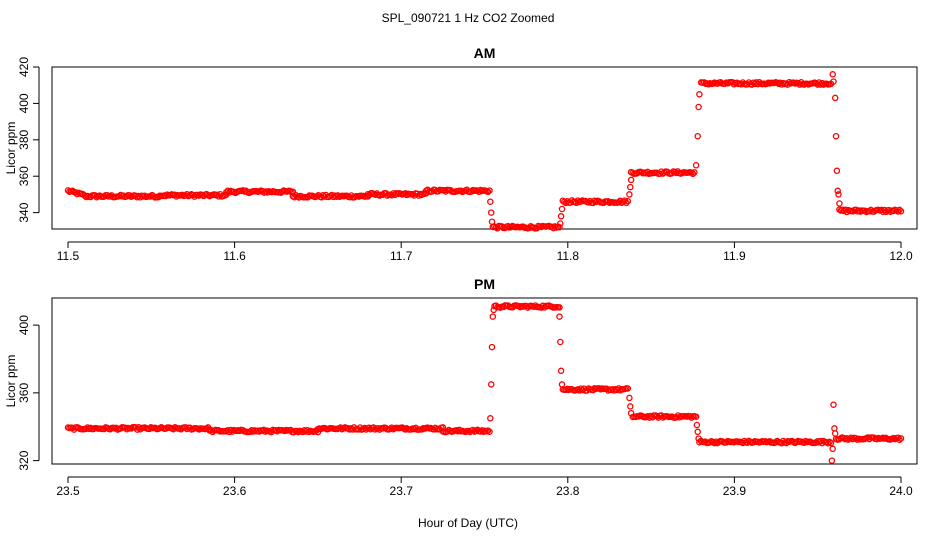  I want to click on figure-x-axis-label: Hour of Day (UTC), so click(468, 523).